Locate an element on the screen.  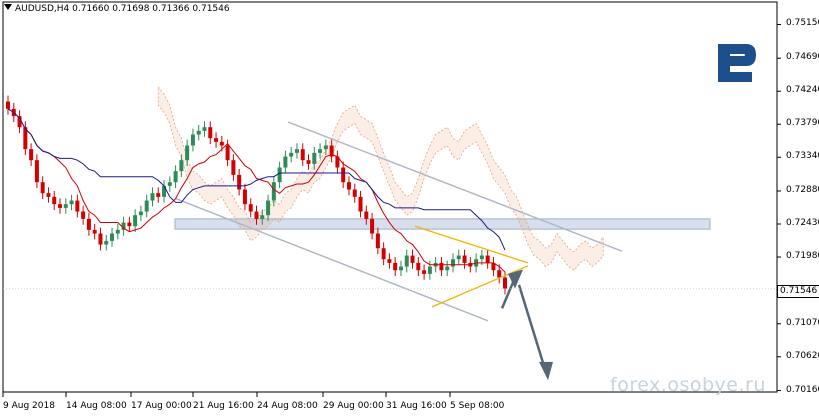
resistance-zone is located at coordinates (442, 224).